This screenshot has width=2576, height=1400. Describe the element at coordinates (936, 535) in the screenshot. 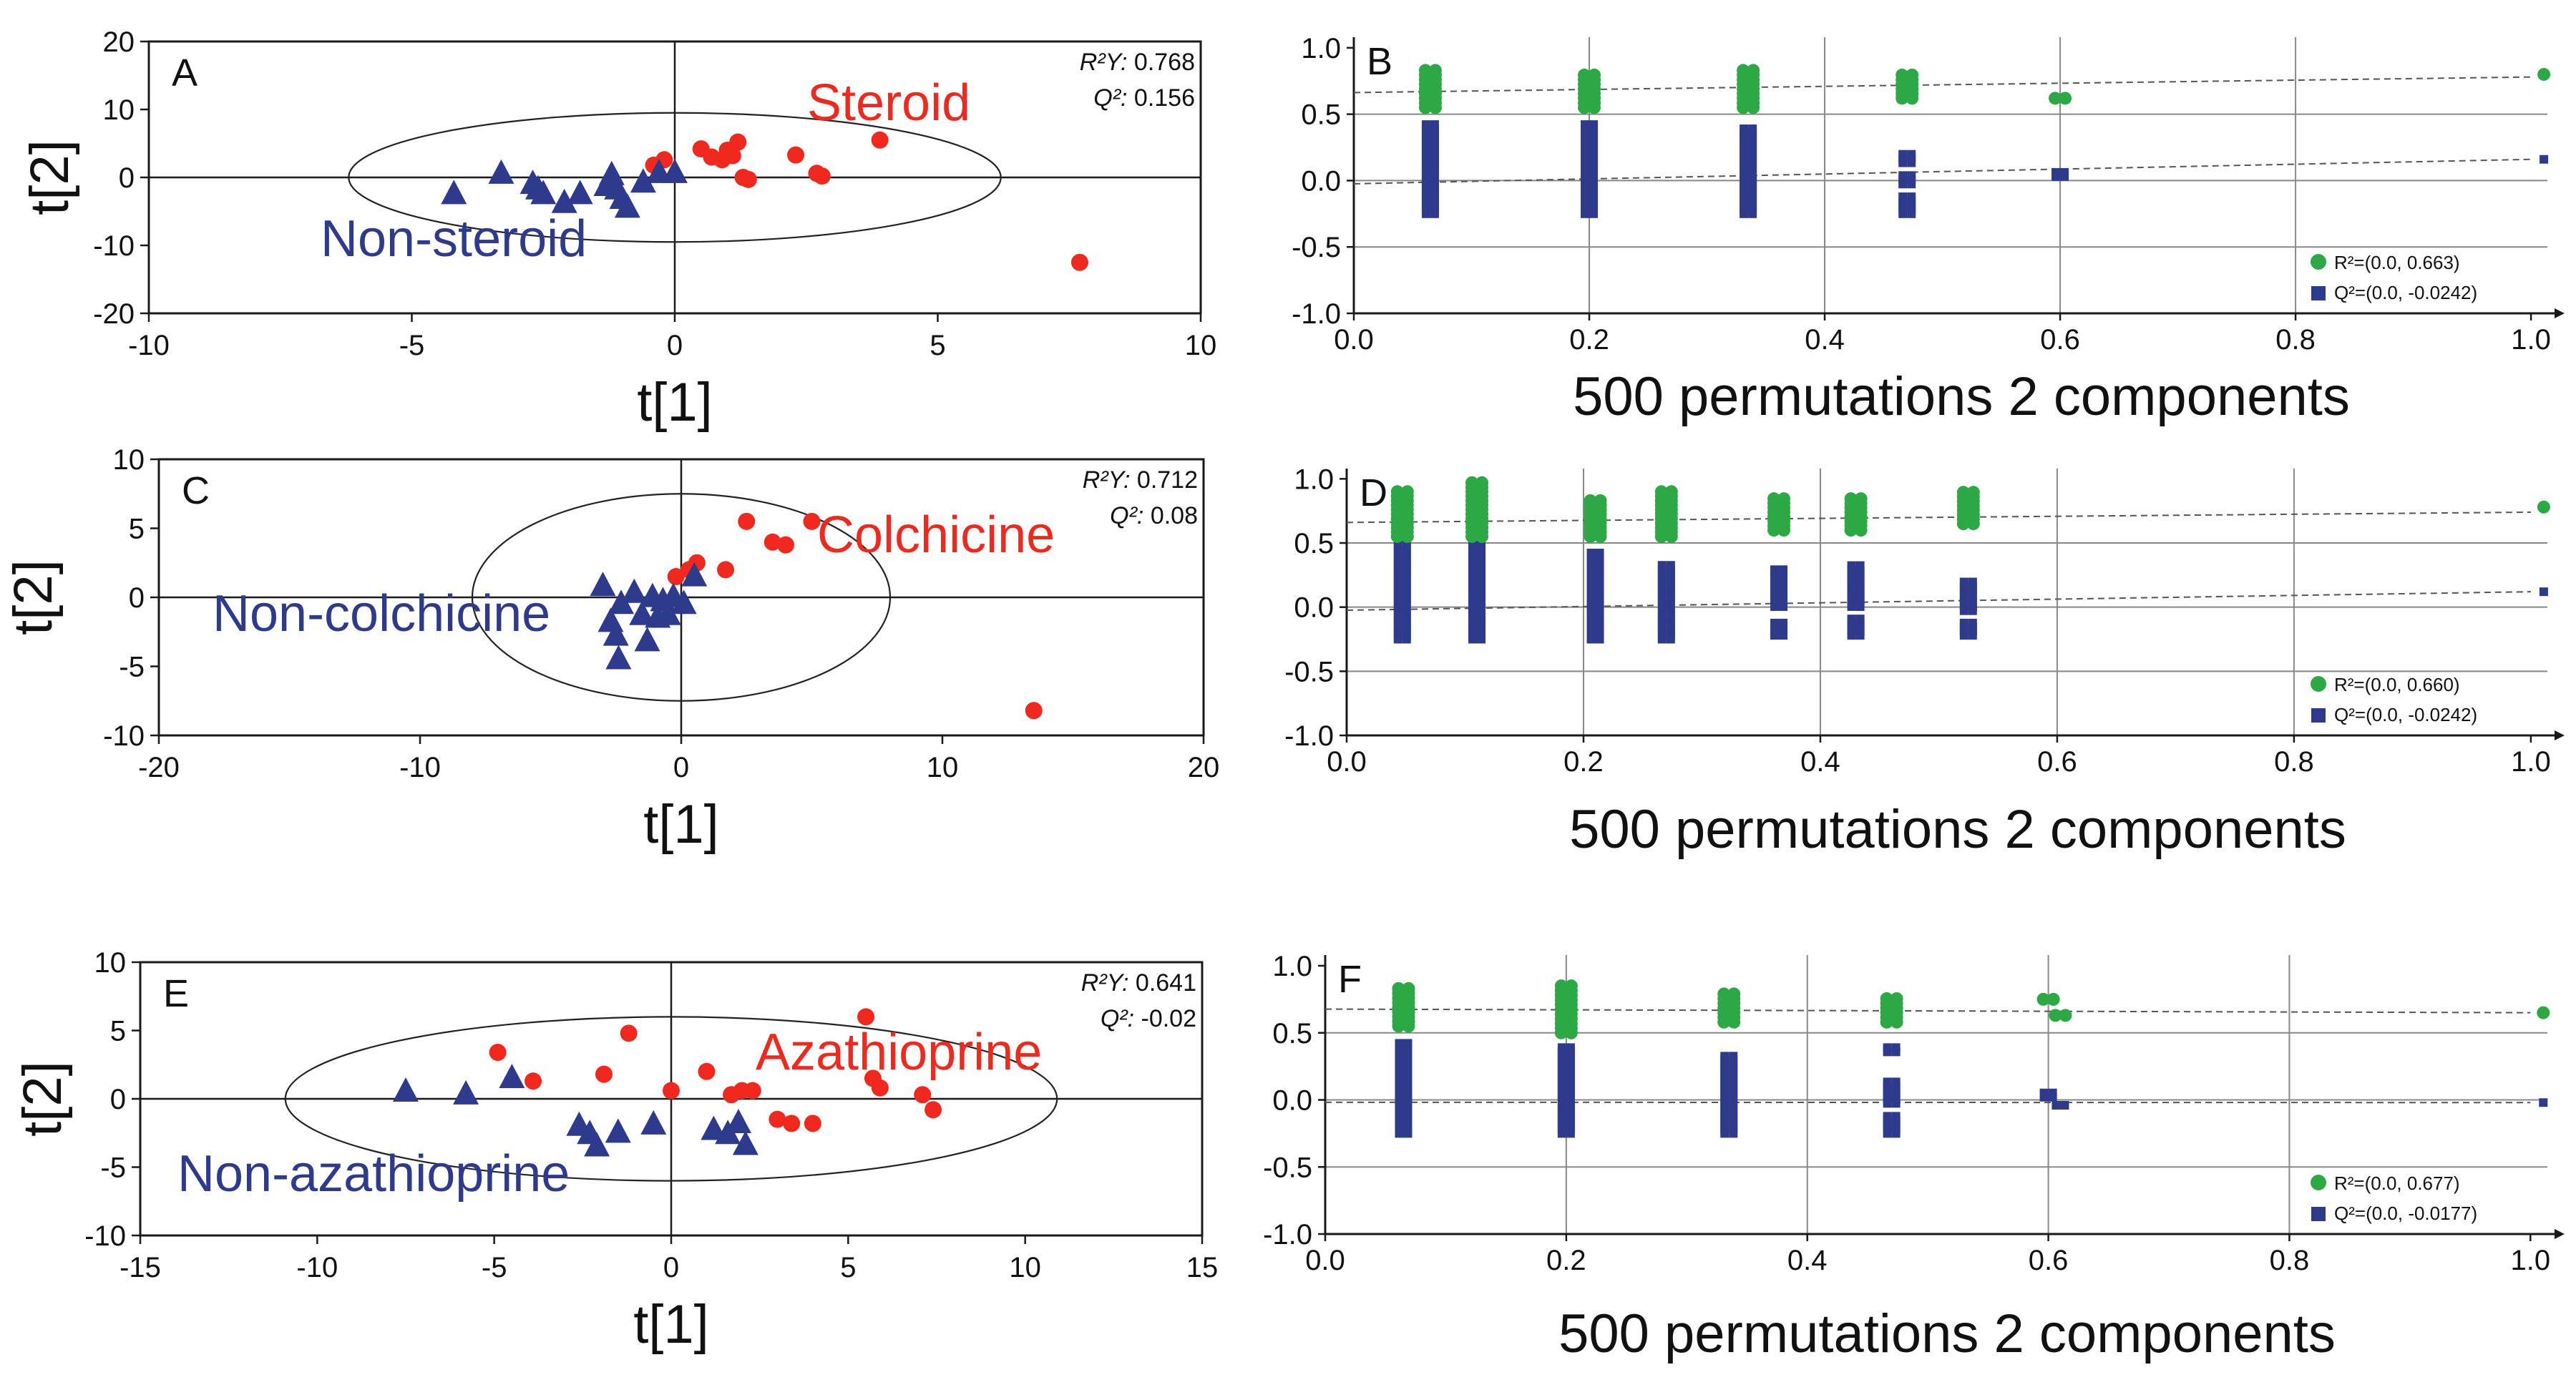

I see `group-label-positive: Colchicine` at that location.